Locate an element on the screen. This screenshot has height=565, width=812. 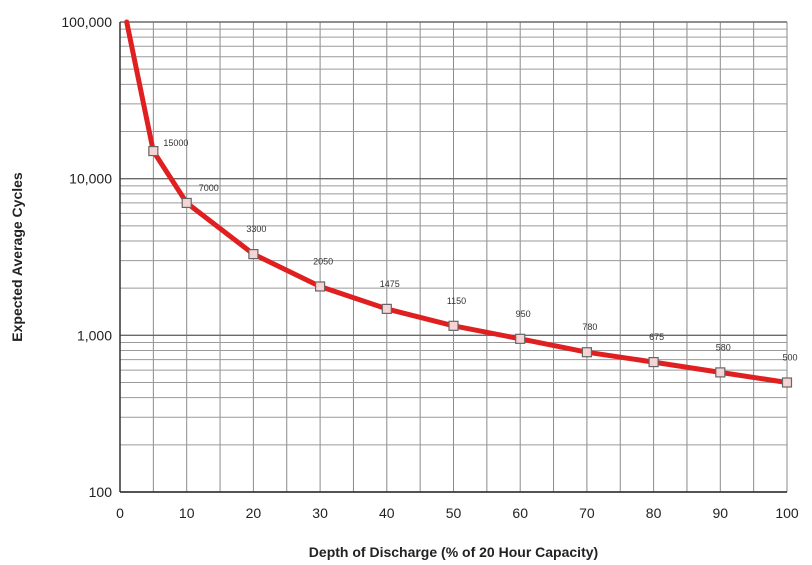
x-tick-label: 0 is located at coordinates (120, 513).